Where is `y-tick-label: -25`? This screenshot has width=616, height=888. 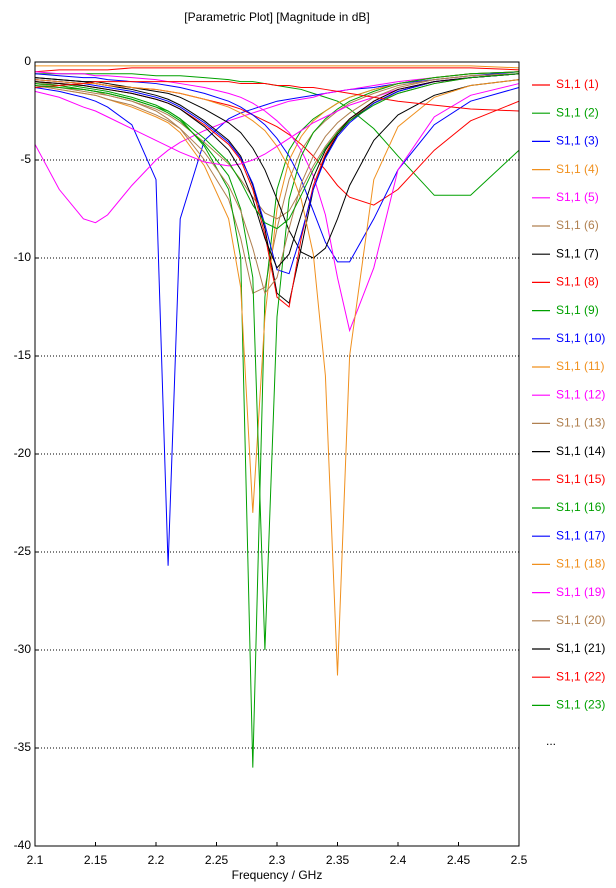 y-tick-label: -25 is located at coordinates (23, 551).